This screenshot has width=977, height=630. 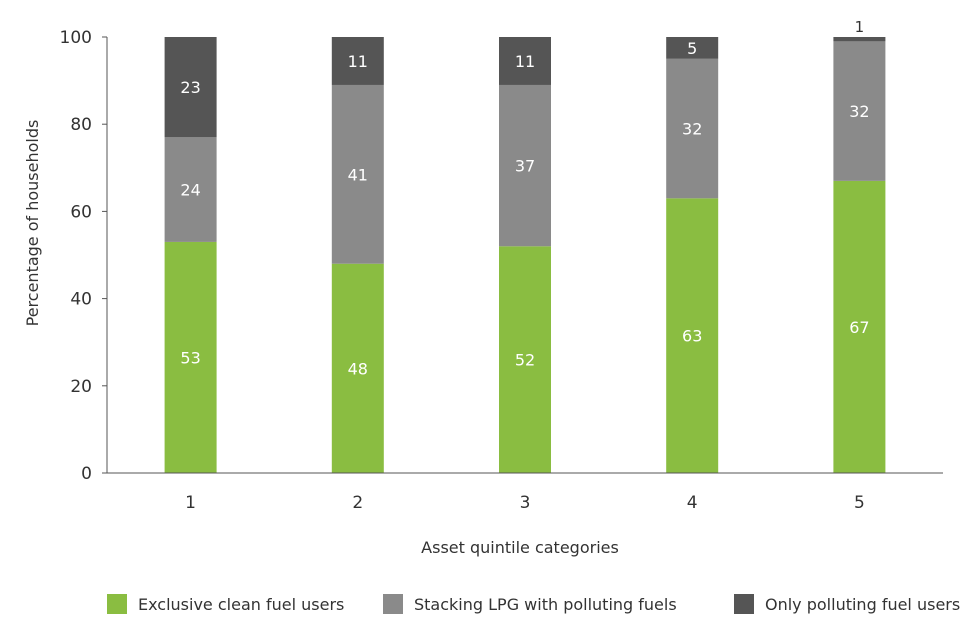 I want to click on x-tick-label: 3, so click(x=525, y=503).